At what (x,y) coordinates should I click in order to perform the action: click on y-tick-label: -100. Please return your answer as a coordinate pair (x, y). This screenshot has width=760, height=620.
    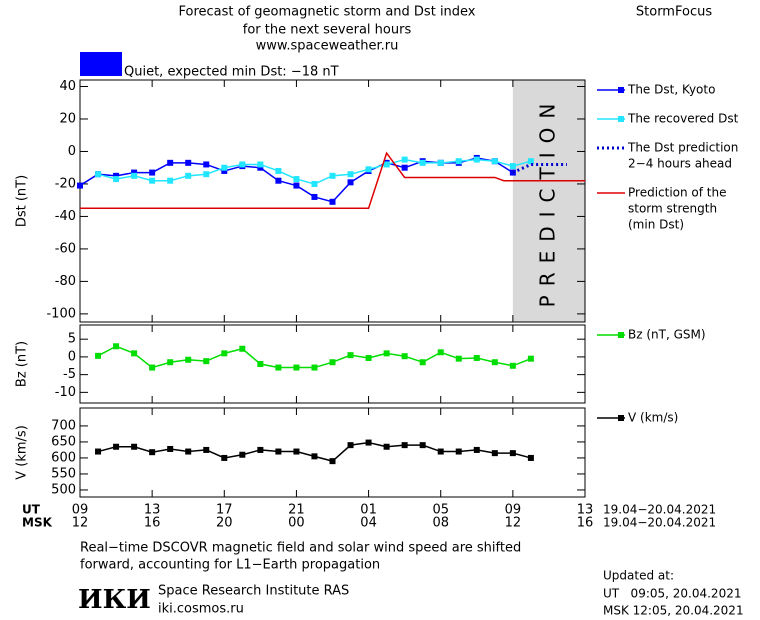
    Looking at the image, I should click on (61, 313).